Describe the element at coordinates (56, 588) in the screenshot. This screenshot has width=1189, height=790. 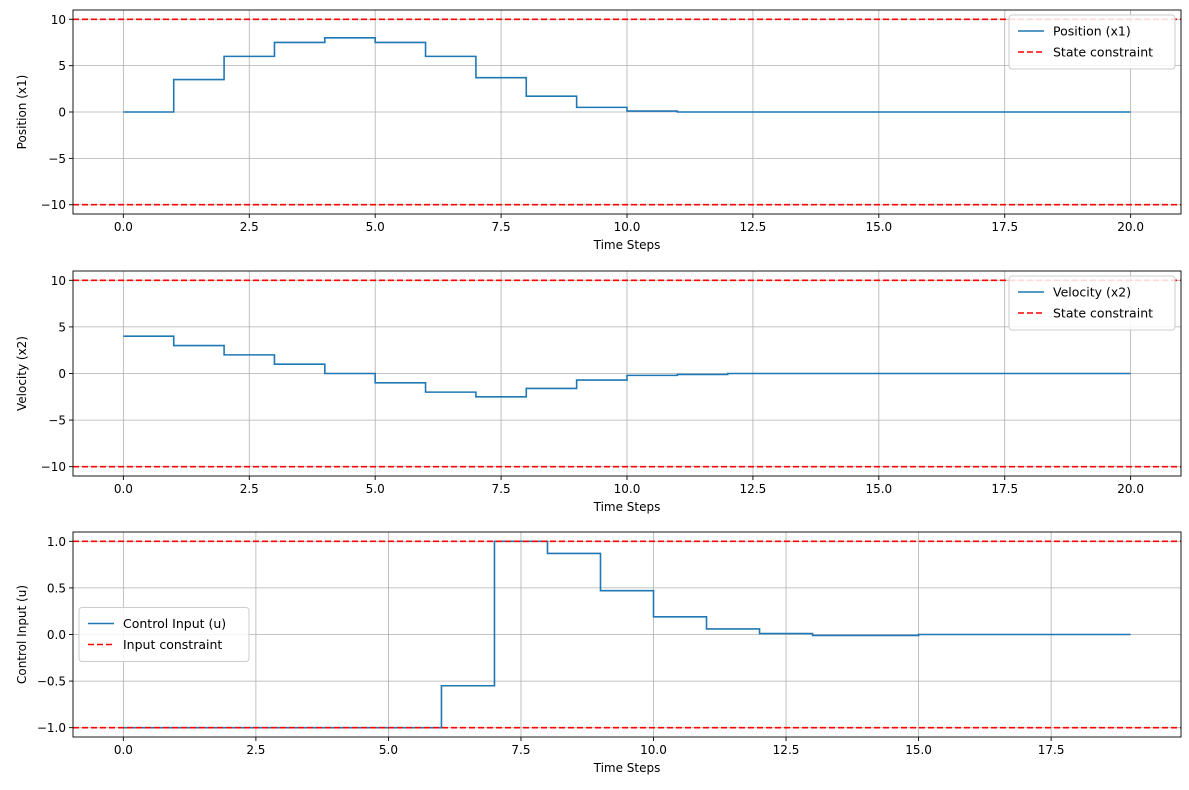
I see `y-tick-label: 0.5` at that location.